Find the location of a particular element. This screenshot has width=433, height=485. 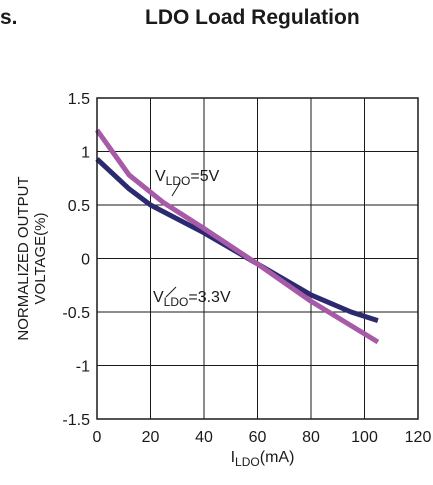

y-tick-label: 0 is located at coordinates (85, 260).